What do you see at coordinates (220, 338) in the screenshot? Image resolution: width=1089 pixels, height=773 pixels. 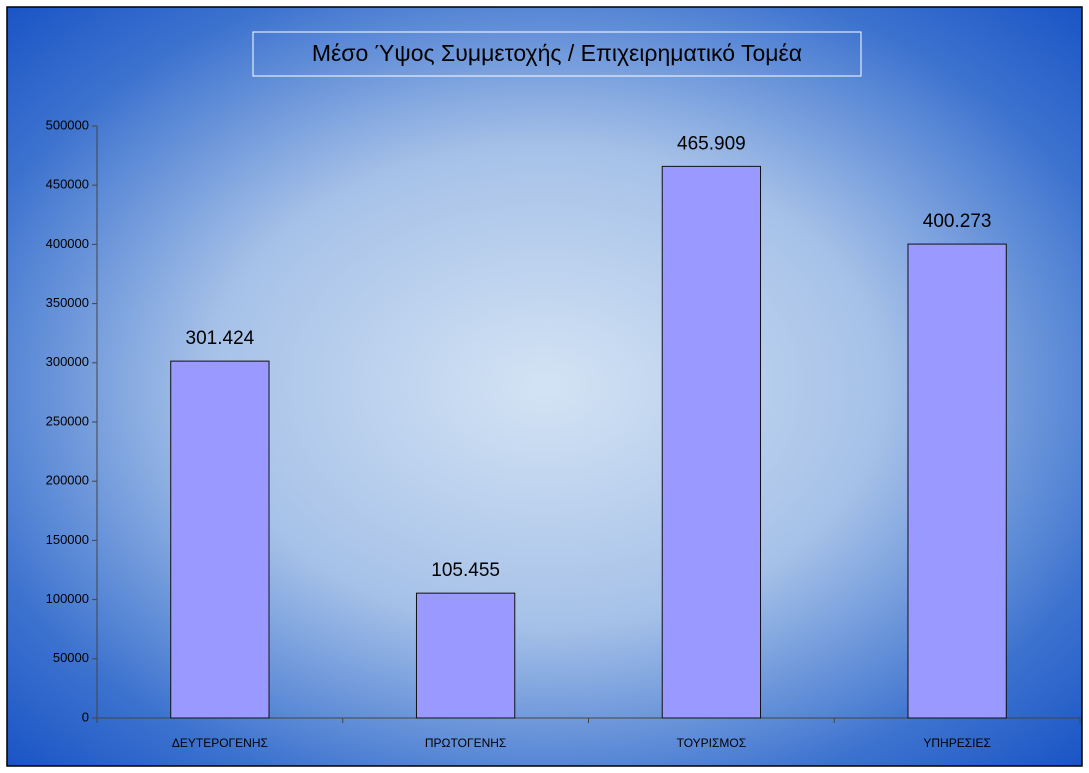 I see `data-label: 301.424` at bounding box center [220, 338].